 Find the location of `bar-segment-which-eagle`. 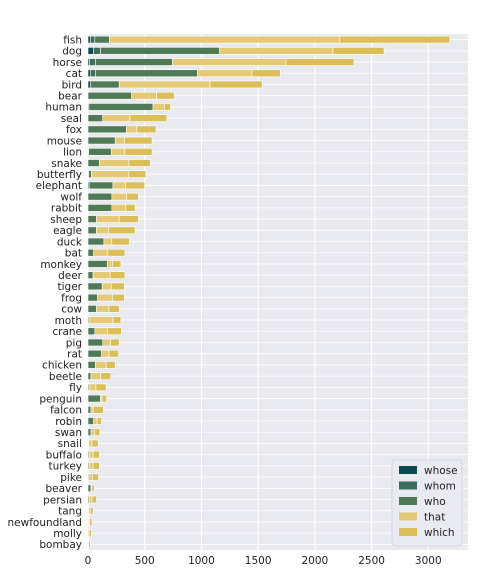

bar-segment-which-eagle is located at coordinates (122, 230).